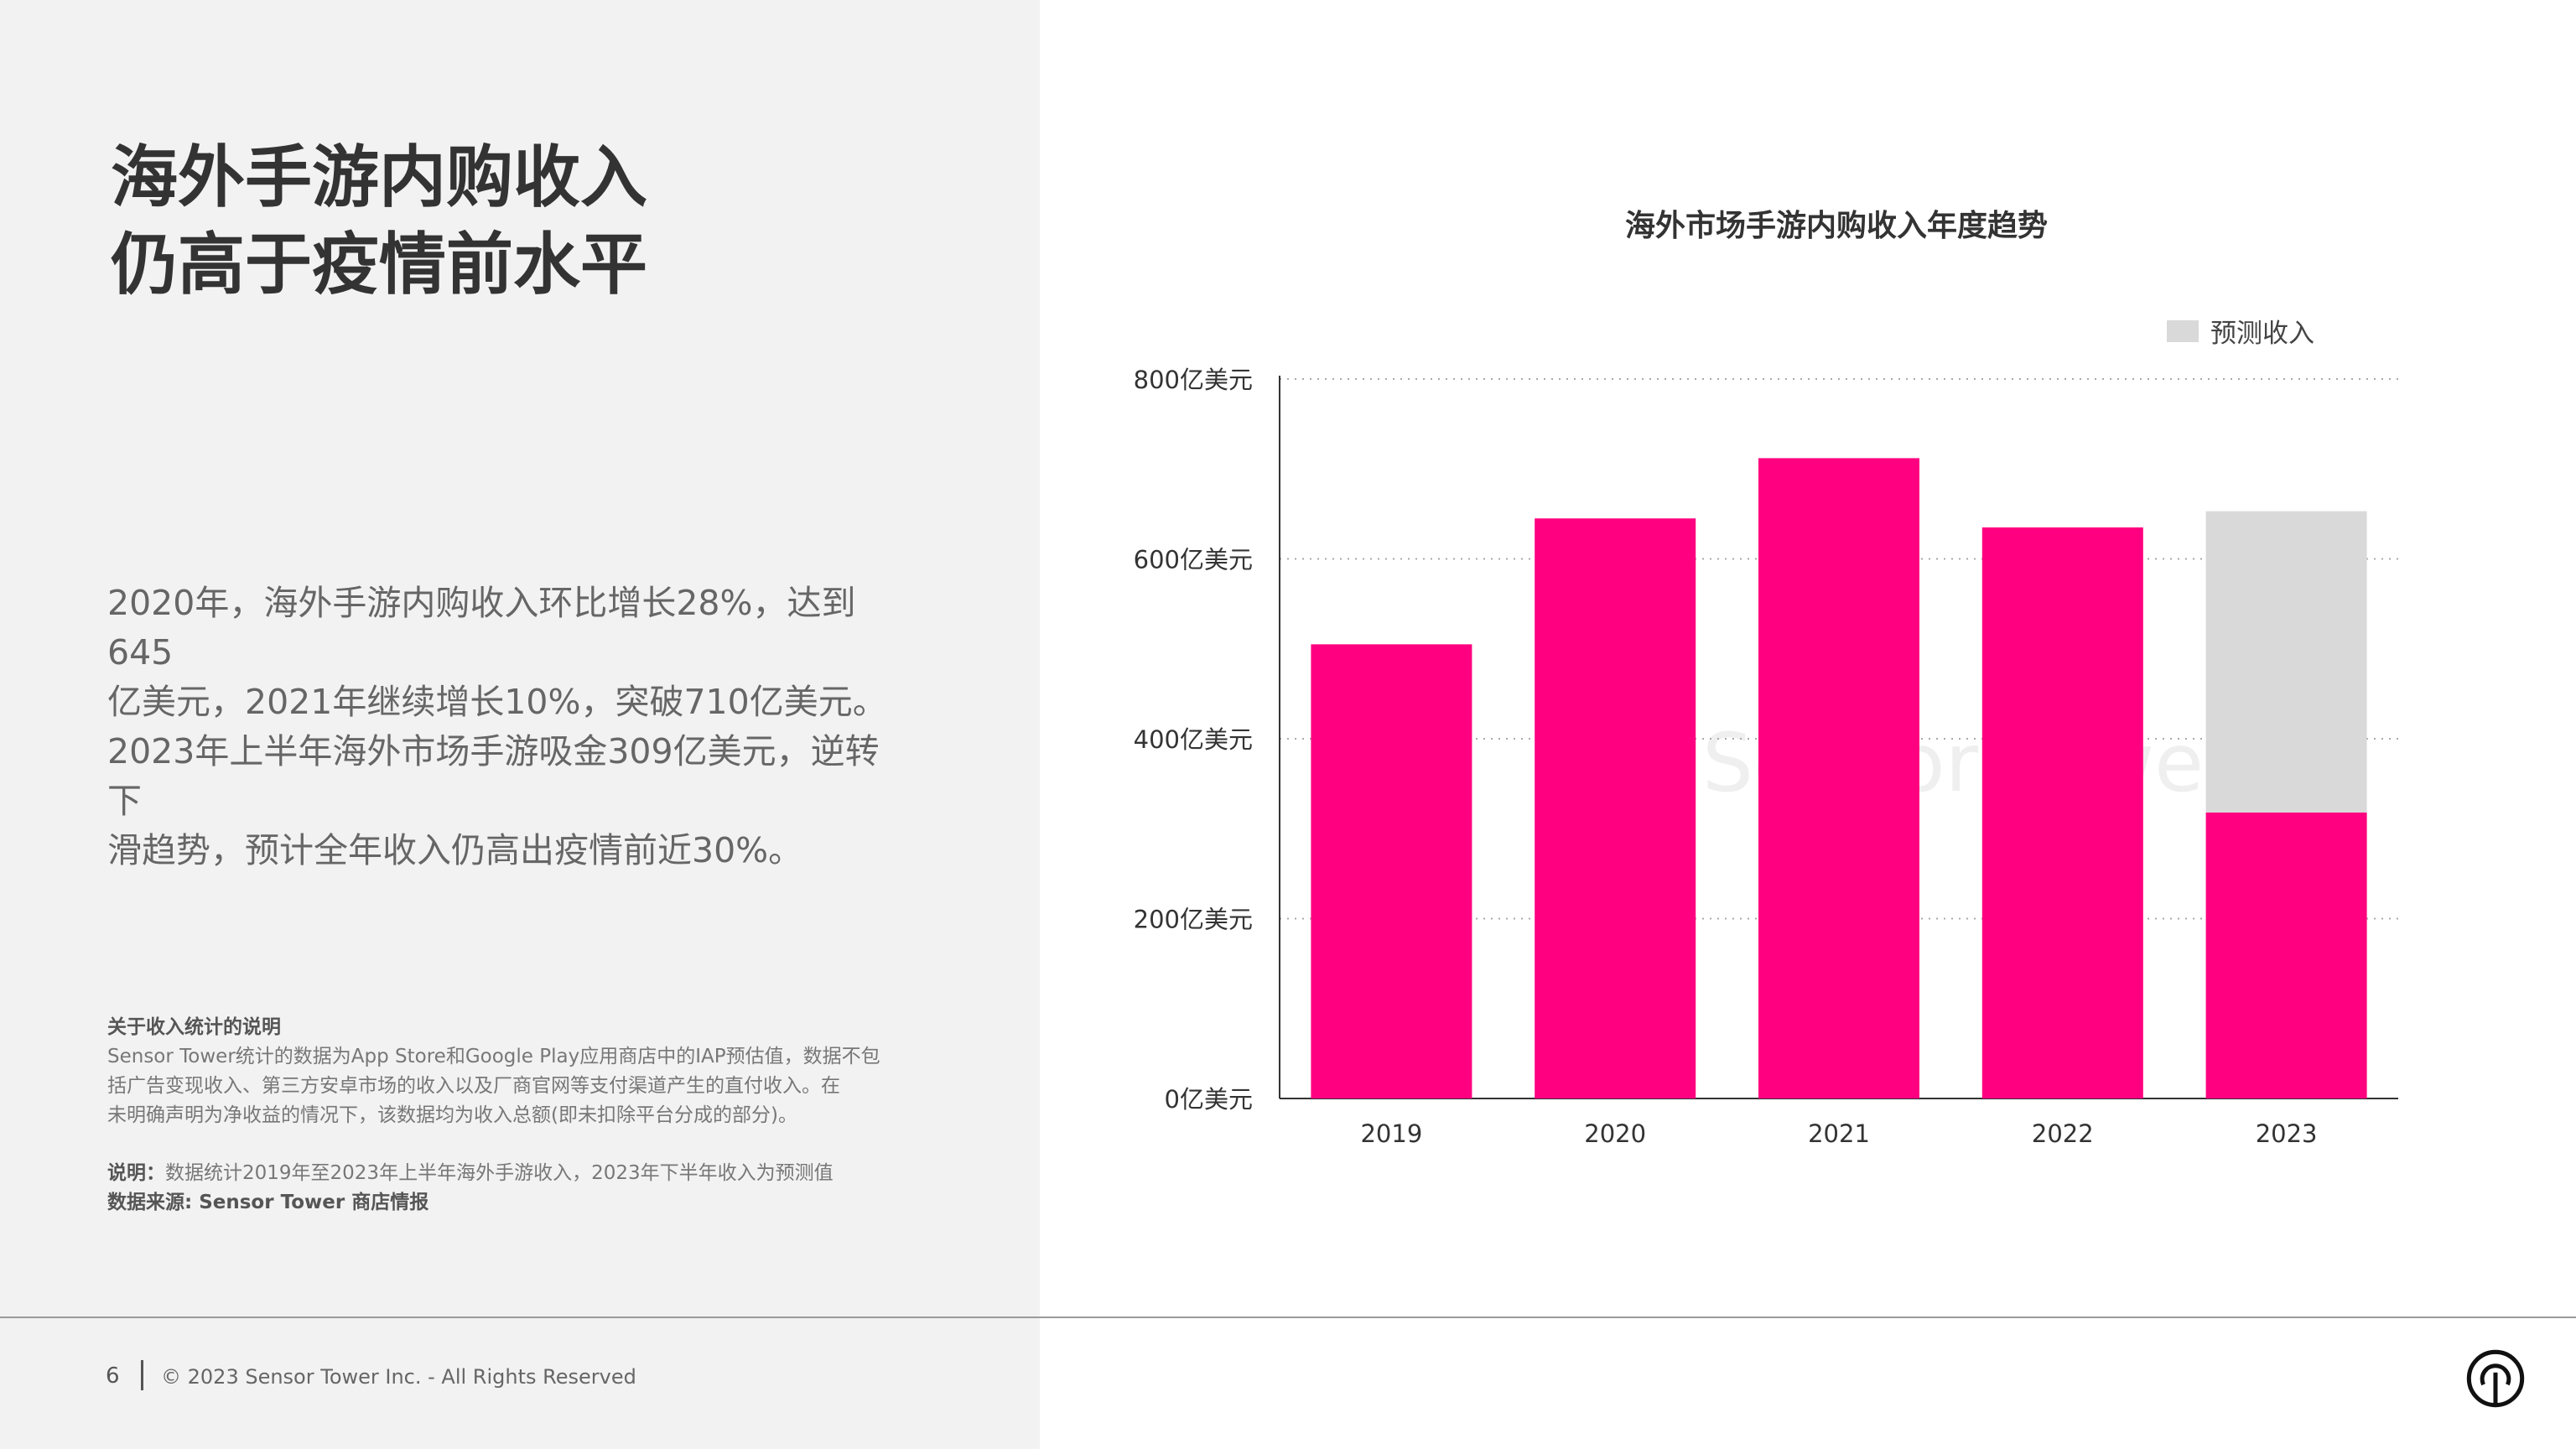 This screenshot has height=1449, width=2576. Describe the element at coordinates (1193, 739) in the screenshot. I see `y-tick-label: 400亿美元` at that location.